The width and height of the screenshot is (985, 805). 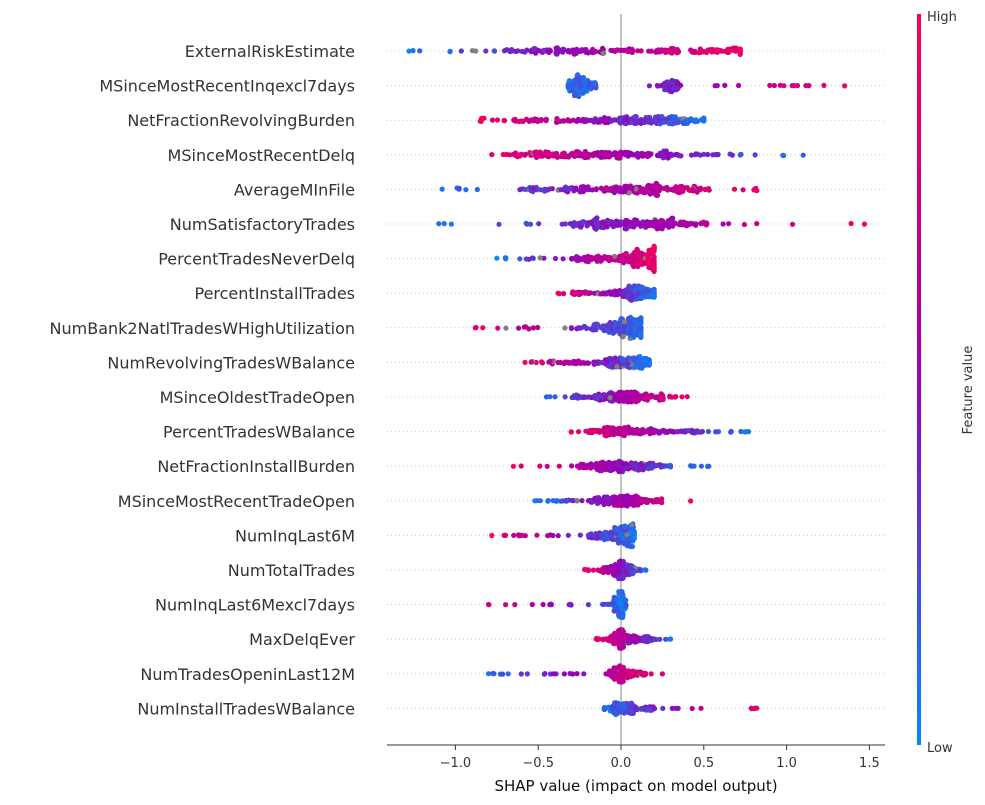 I want to click on feature-label: MSinceMostRecentTradeOpen, so click(x=236, y=501).